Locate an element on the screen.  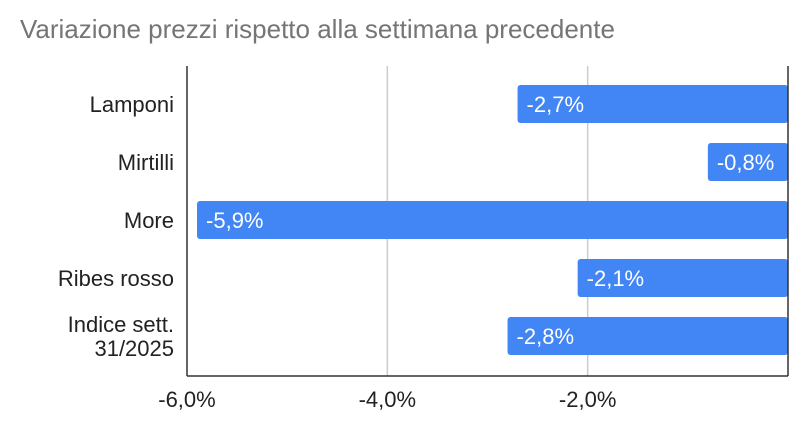
category-label: Lamponi is located at coordinates (132, 104).